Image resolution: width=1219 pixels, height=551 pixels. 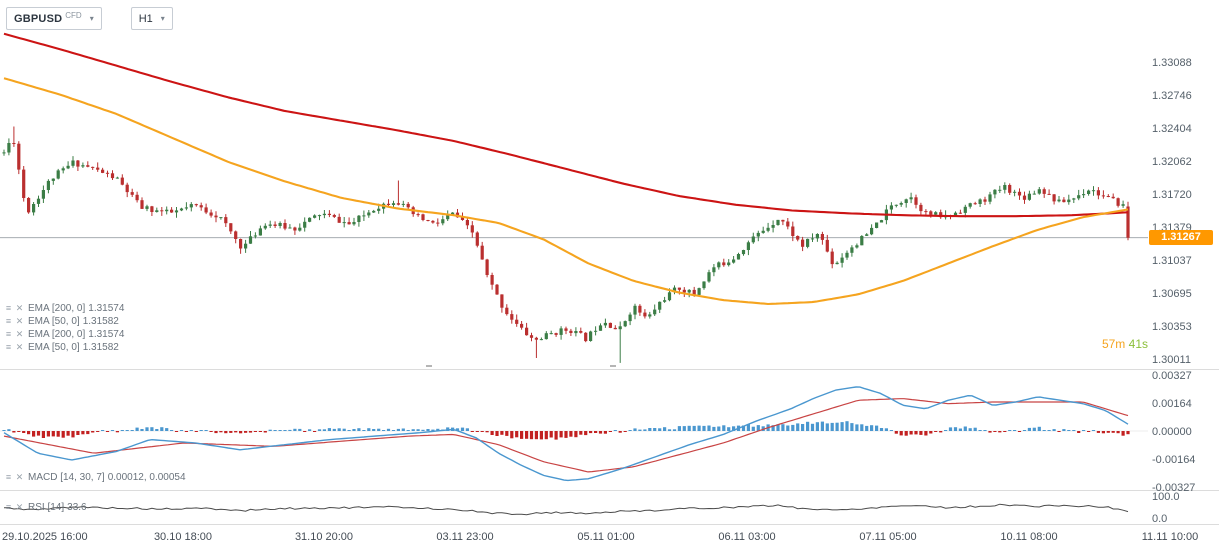 What do you see at coordinates (54, 18) in the screenshot?
I see `symbol-select: GBPUSD CFD ▾` at bounding box center [54, 18].